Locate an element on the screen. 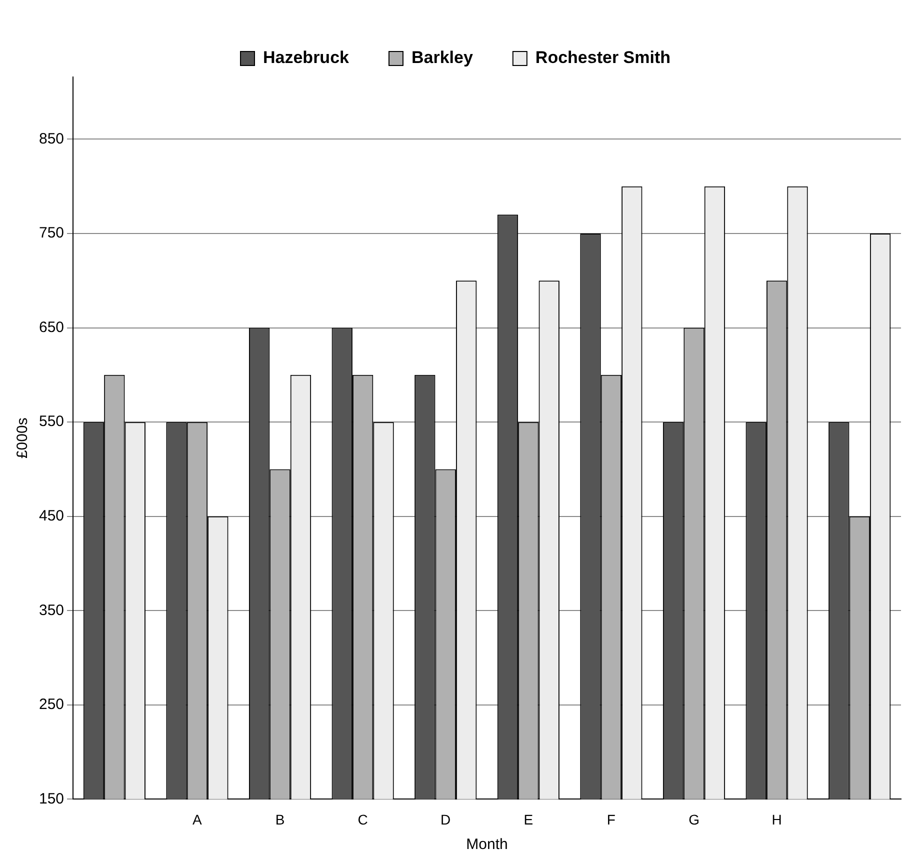 The width and height of the screenshot is (905, 868). x-tick-label: H is located at coordinates (777, 819).